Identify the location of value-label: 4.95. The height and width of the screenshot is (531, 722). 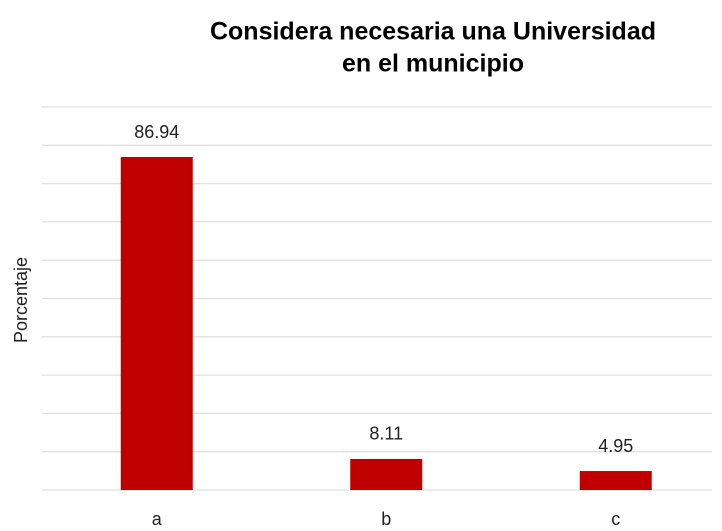
(615, 446).